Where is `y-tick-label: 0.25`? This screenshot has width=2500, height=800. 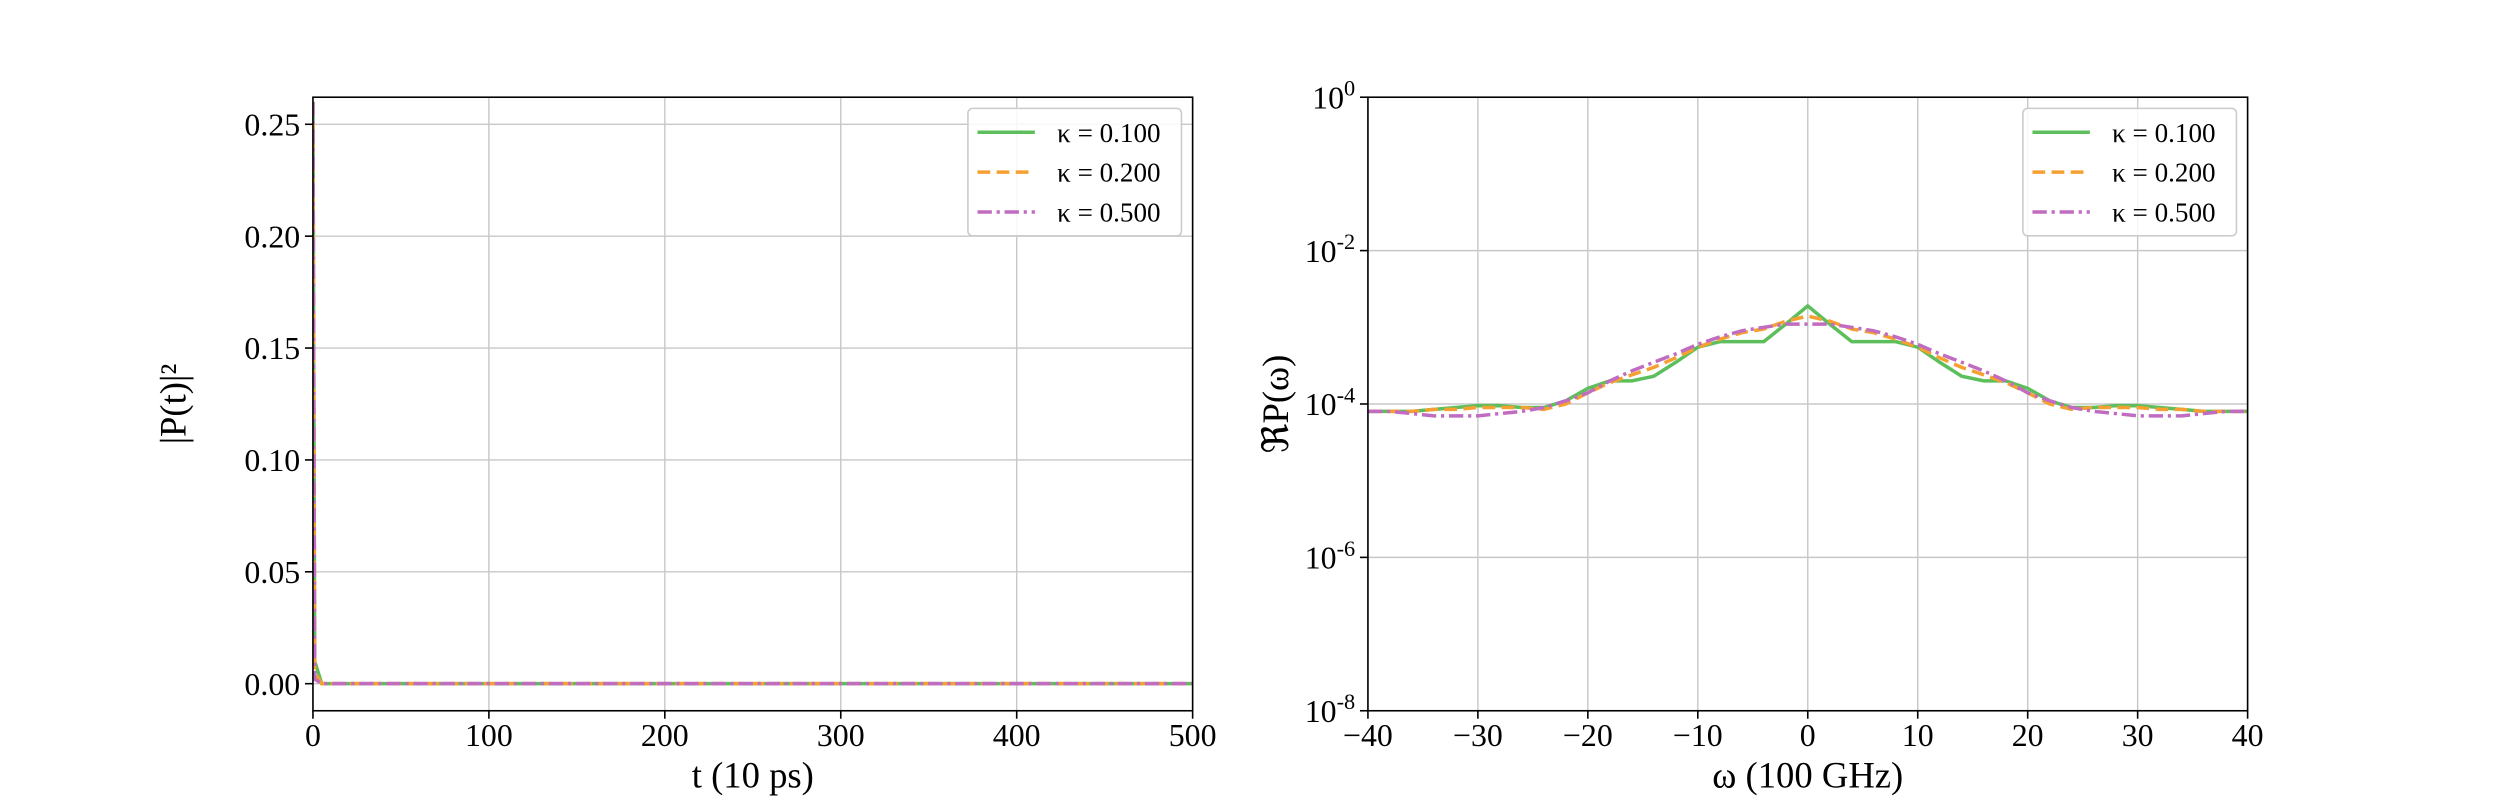
y-tick-label: 0.25 is located at coordinates (272, 124).